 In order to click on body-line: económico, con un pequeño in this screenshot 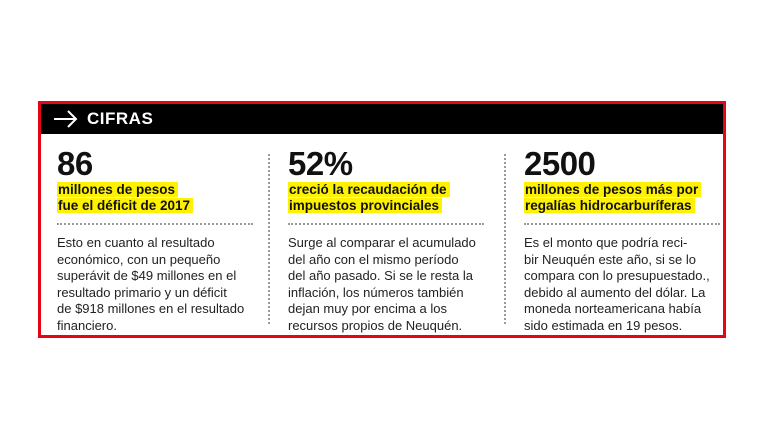, I will do `click(139, 259)`.